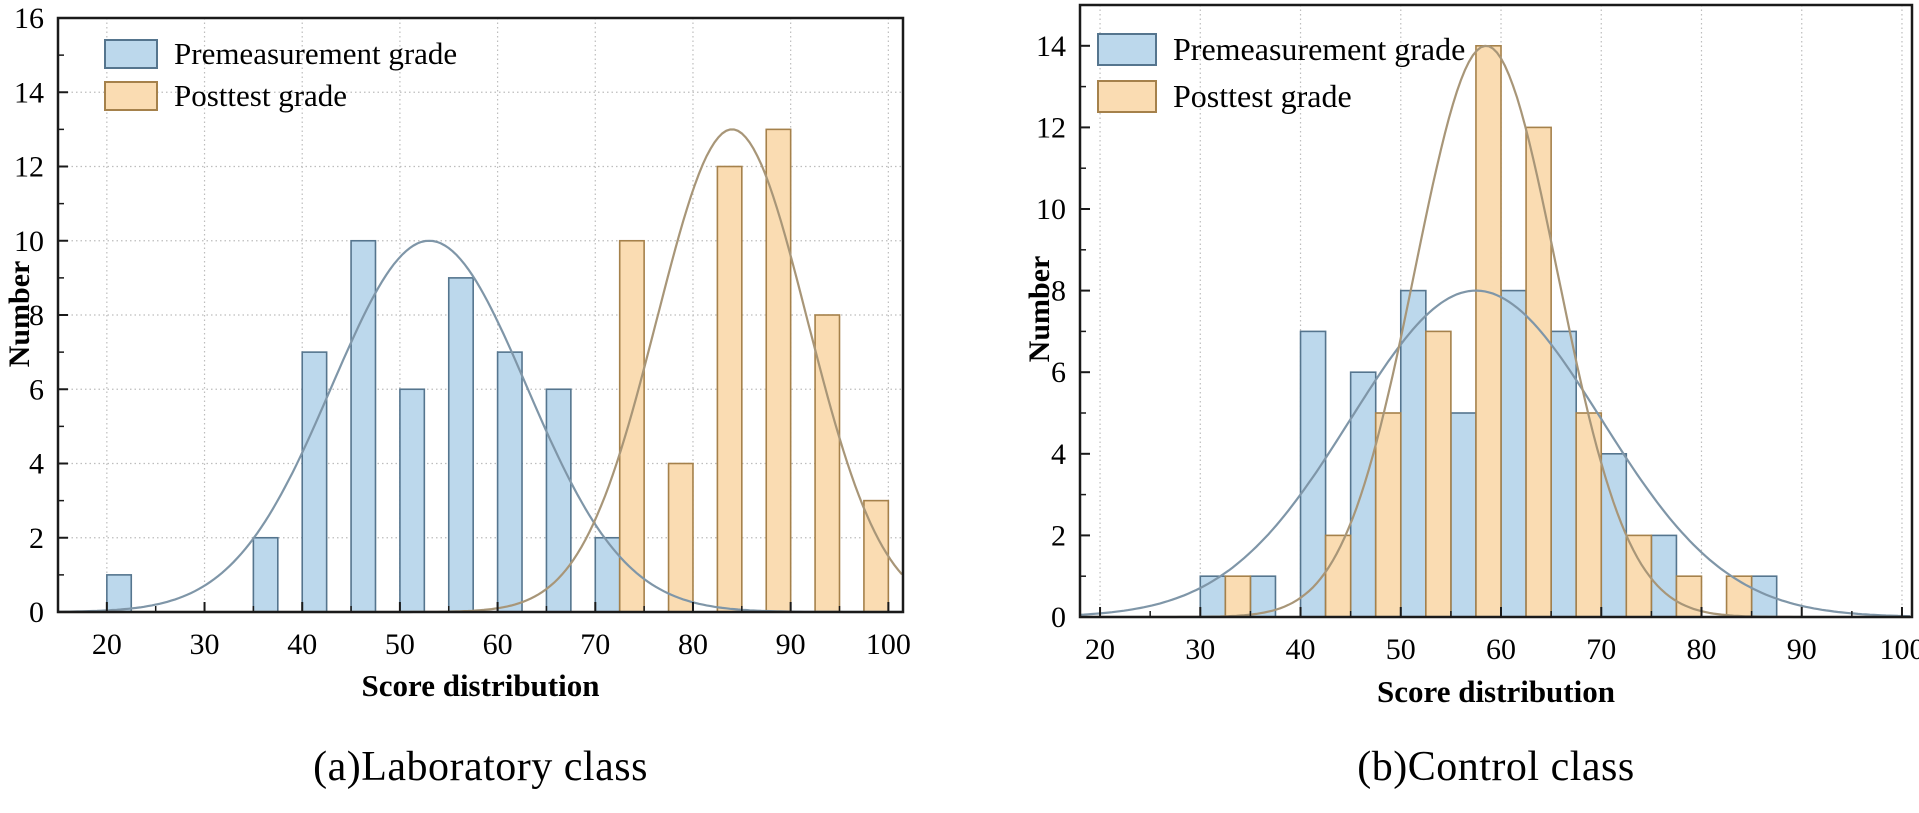 The image size is (1919, 813). I want to click on pre-bars, so click(363, 426).